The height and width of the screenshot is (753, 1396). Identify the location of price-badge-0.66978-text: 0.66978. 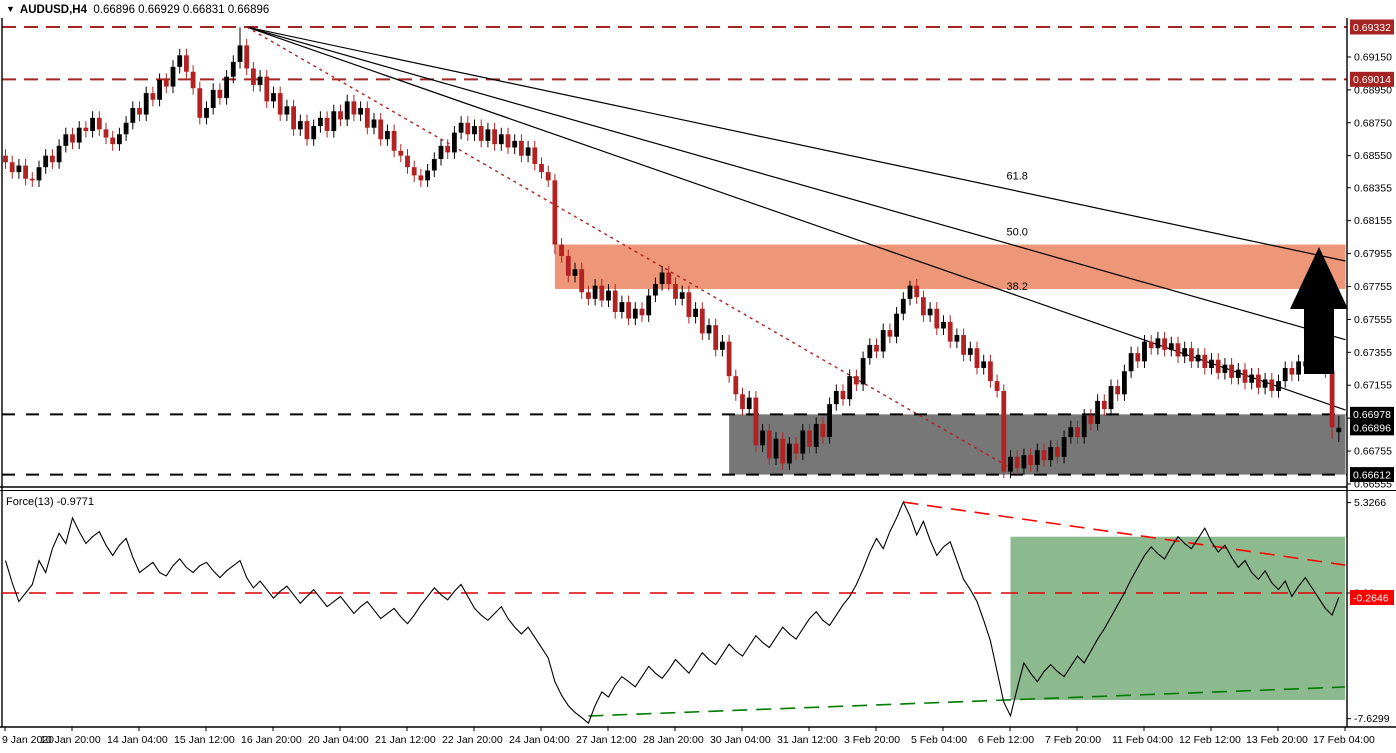
(1372, 415).